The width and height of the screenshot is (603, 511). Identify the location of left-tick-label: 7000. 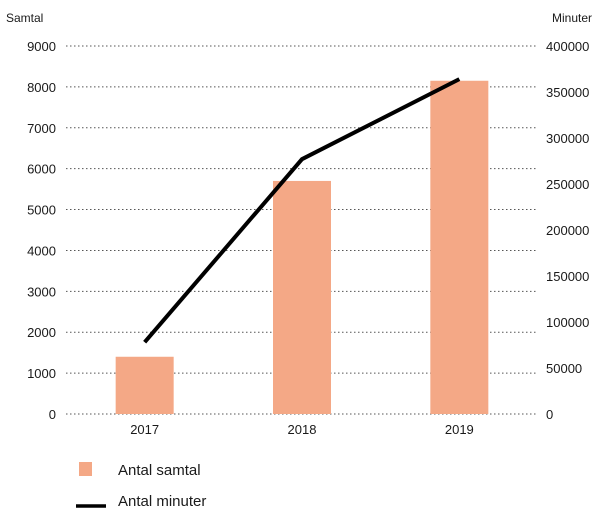
(41, 128).